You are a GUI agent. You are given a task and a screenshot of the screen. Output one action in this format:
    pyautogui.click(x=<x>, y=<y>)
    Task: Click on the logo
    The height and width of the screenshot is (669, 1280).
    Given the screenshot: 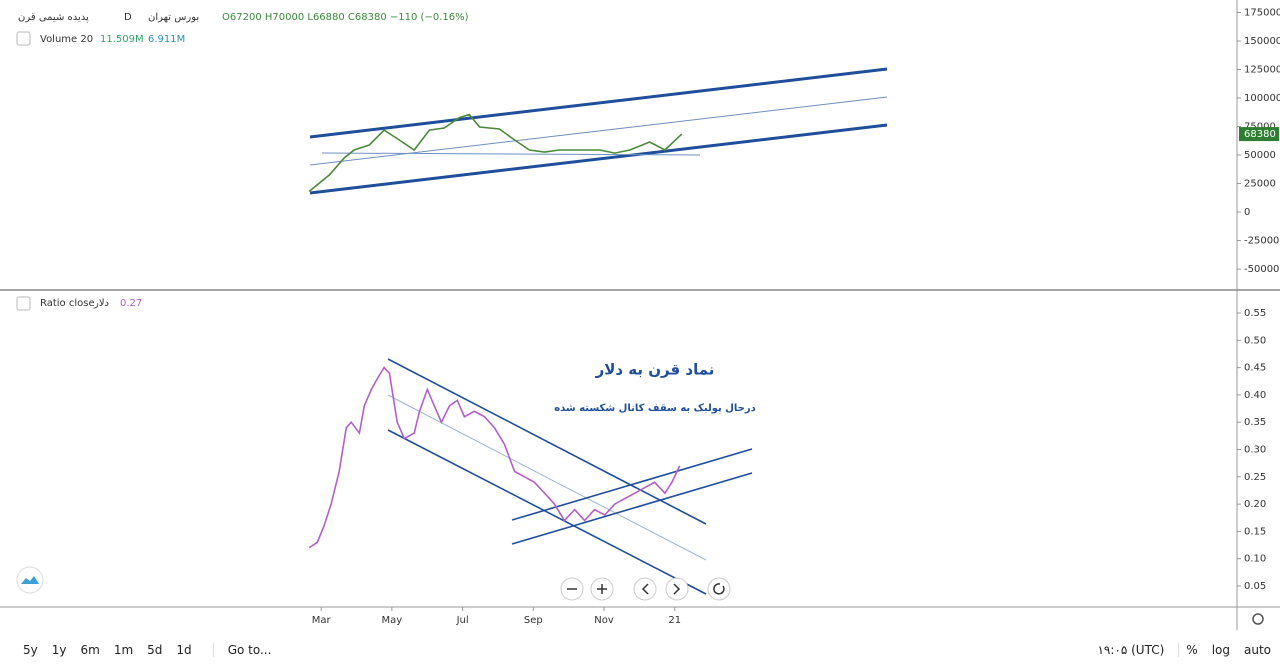 What is the action you would take?
    pyautogui.click(x=30, y=580)
    